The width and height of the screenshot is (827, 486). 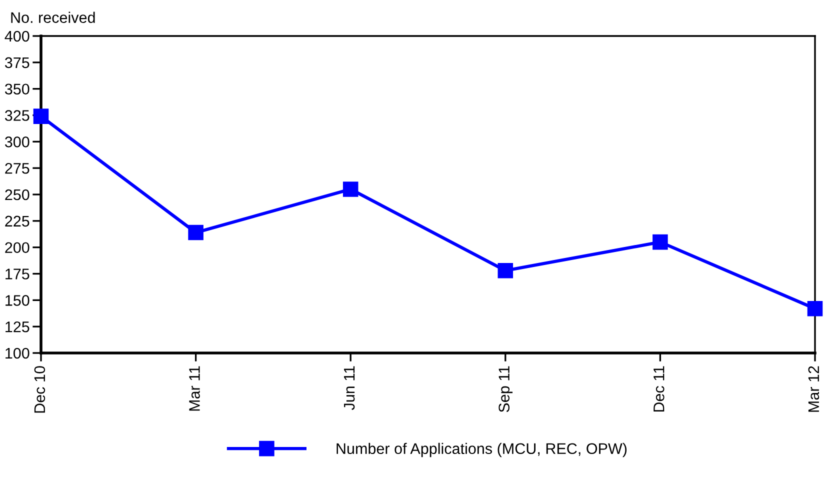 I want to click on x-tick-label: Sep 11, so click(x=505, y=389).